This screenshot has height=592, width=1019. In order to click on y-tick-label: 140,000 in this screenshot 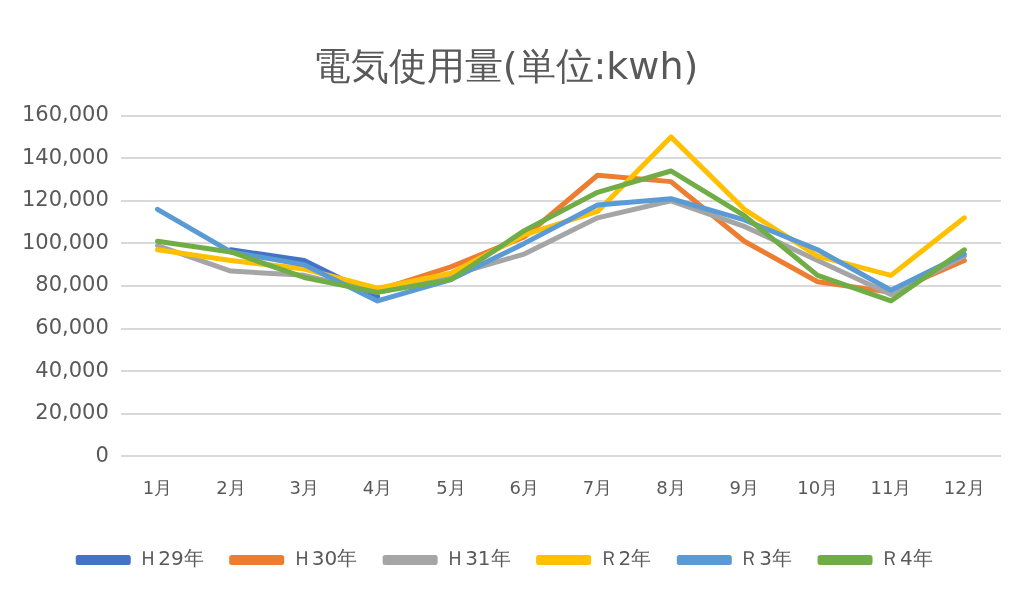, I will do `click(65, 156)`.